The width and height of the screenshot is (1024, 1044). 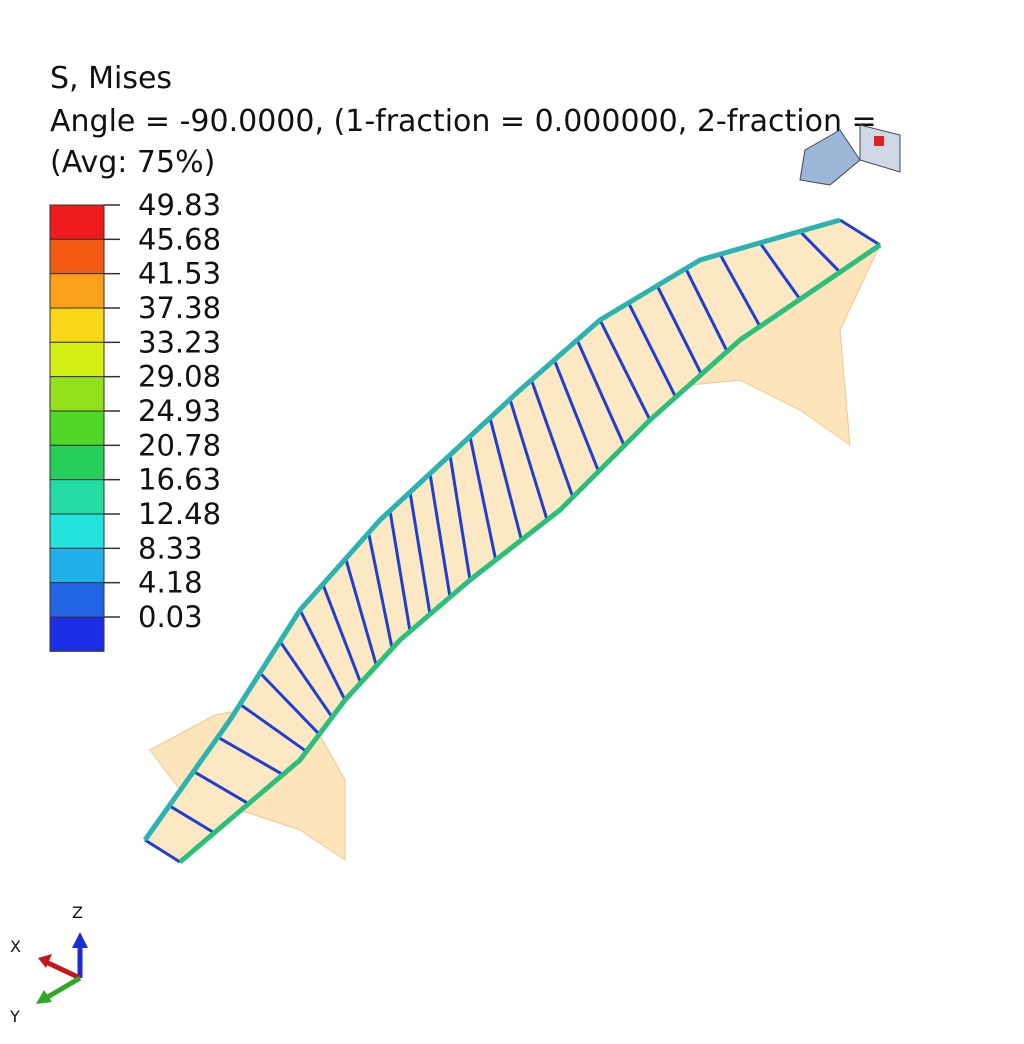 I want to click on axis-label: X, so click(x=15, y=946).